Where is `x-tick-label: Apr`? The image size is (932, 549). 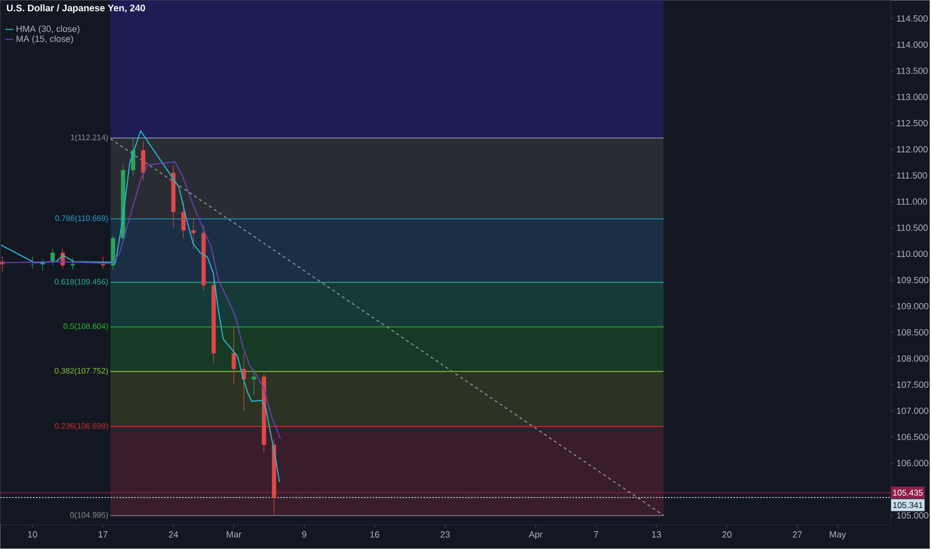 x-tick-label: Apr is located at coordinates (535, 535).